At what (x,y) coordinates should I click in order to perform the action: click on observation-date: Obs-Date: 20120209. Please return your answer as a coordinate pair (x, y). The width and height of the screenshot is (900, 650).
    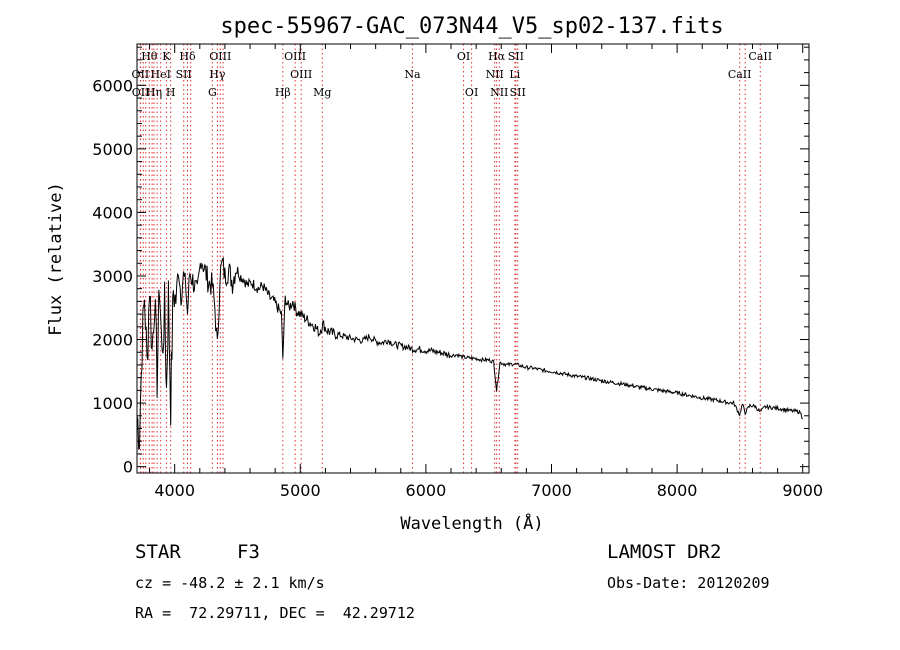
    Looking at the image, I should click on (688, 583).